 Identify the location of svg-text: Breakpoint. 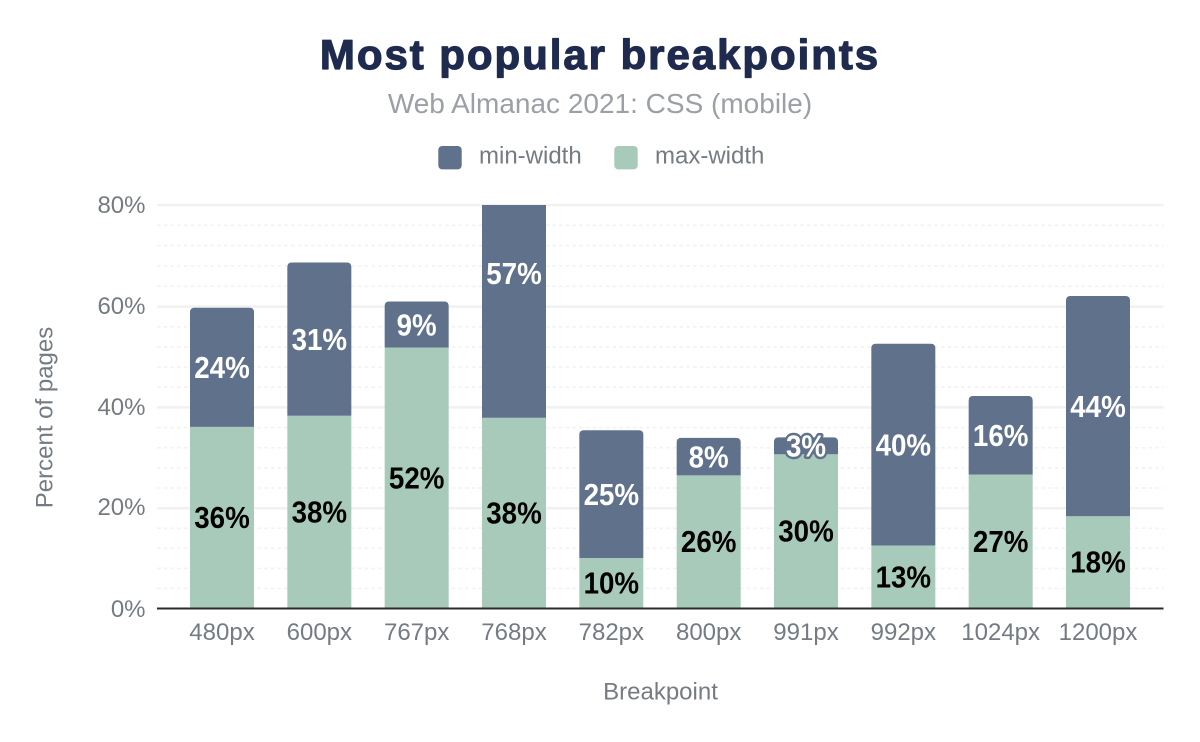
(660, 691).